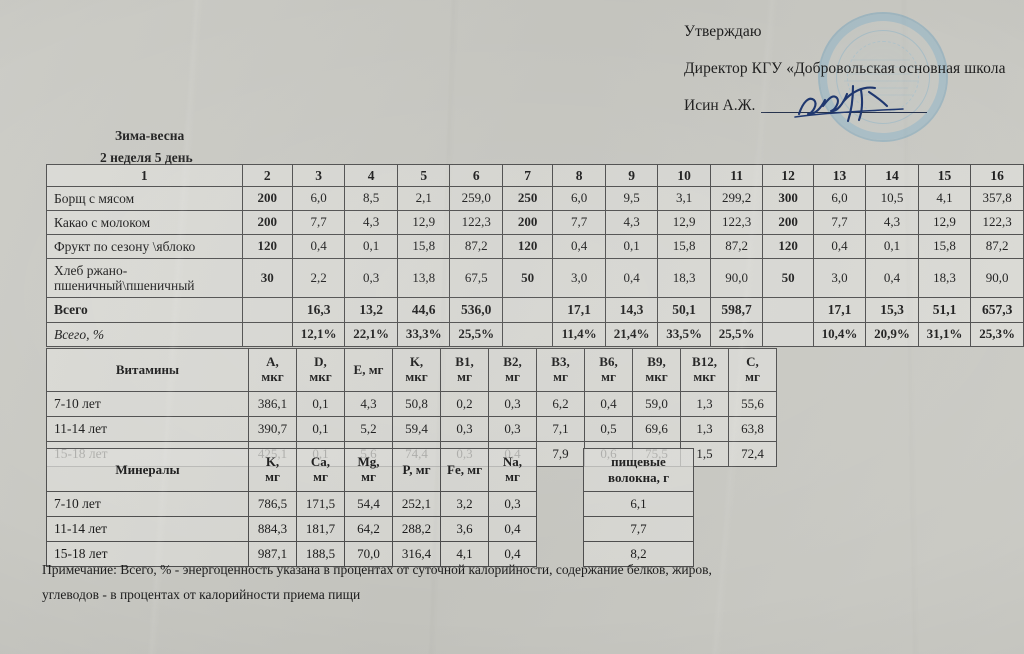  I want to click on minerals-table-row: 7-10 лет 786,5 171,5 54,4 252,1 3,2 0,3, so click(291, 504).